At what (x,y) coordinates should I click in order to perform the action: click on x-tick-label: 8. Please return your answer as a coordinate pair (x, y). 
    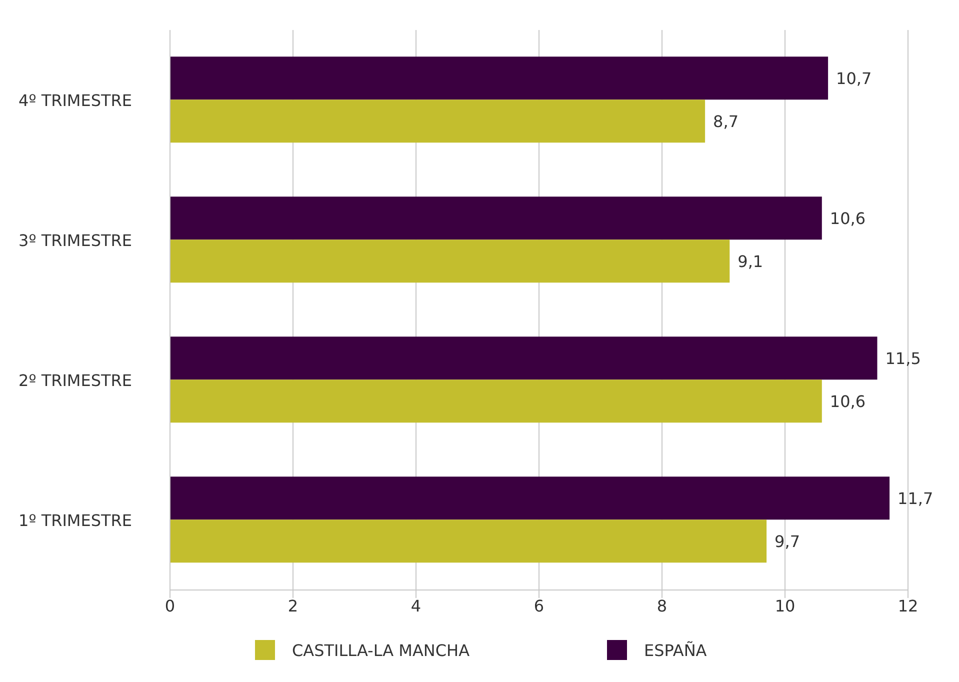
    Looking at the image, I should click on (662, 606).